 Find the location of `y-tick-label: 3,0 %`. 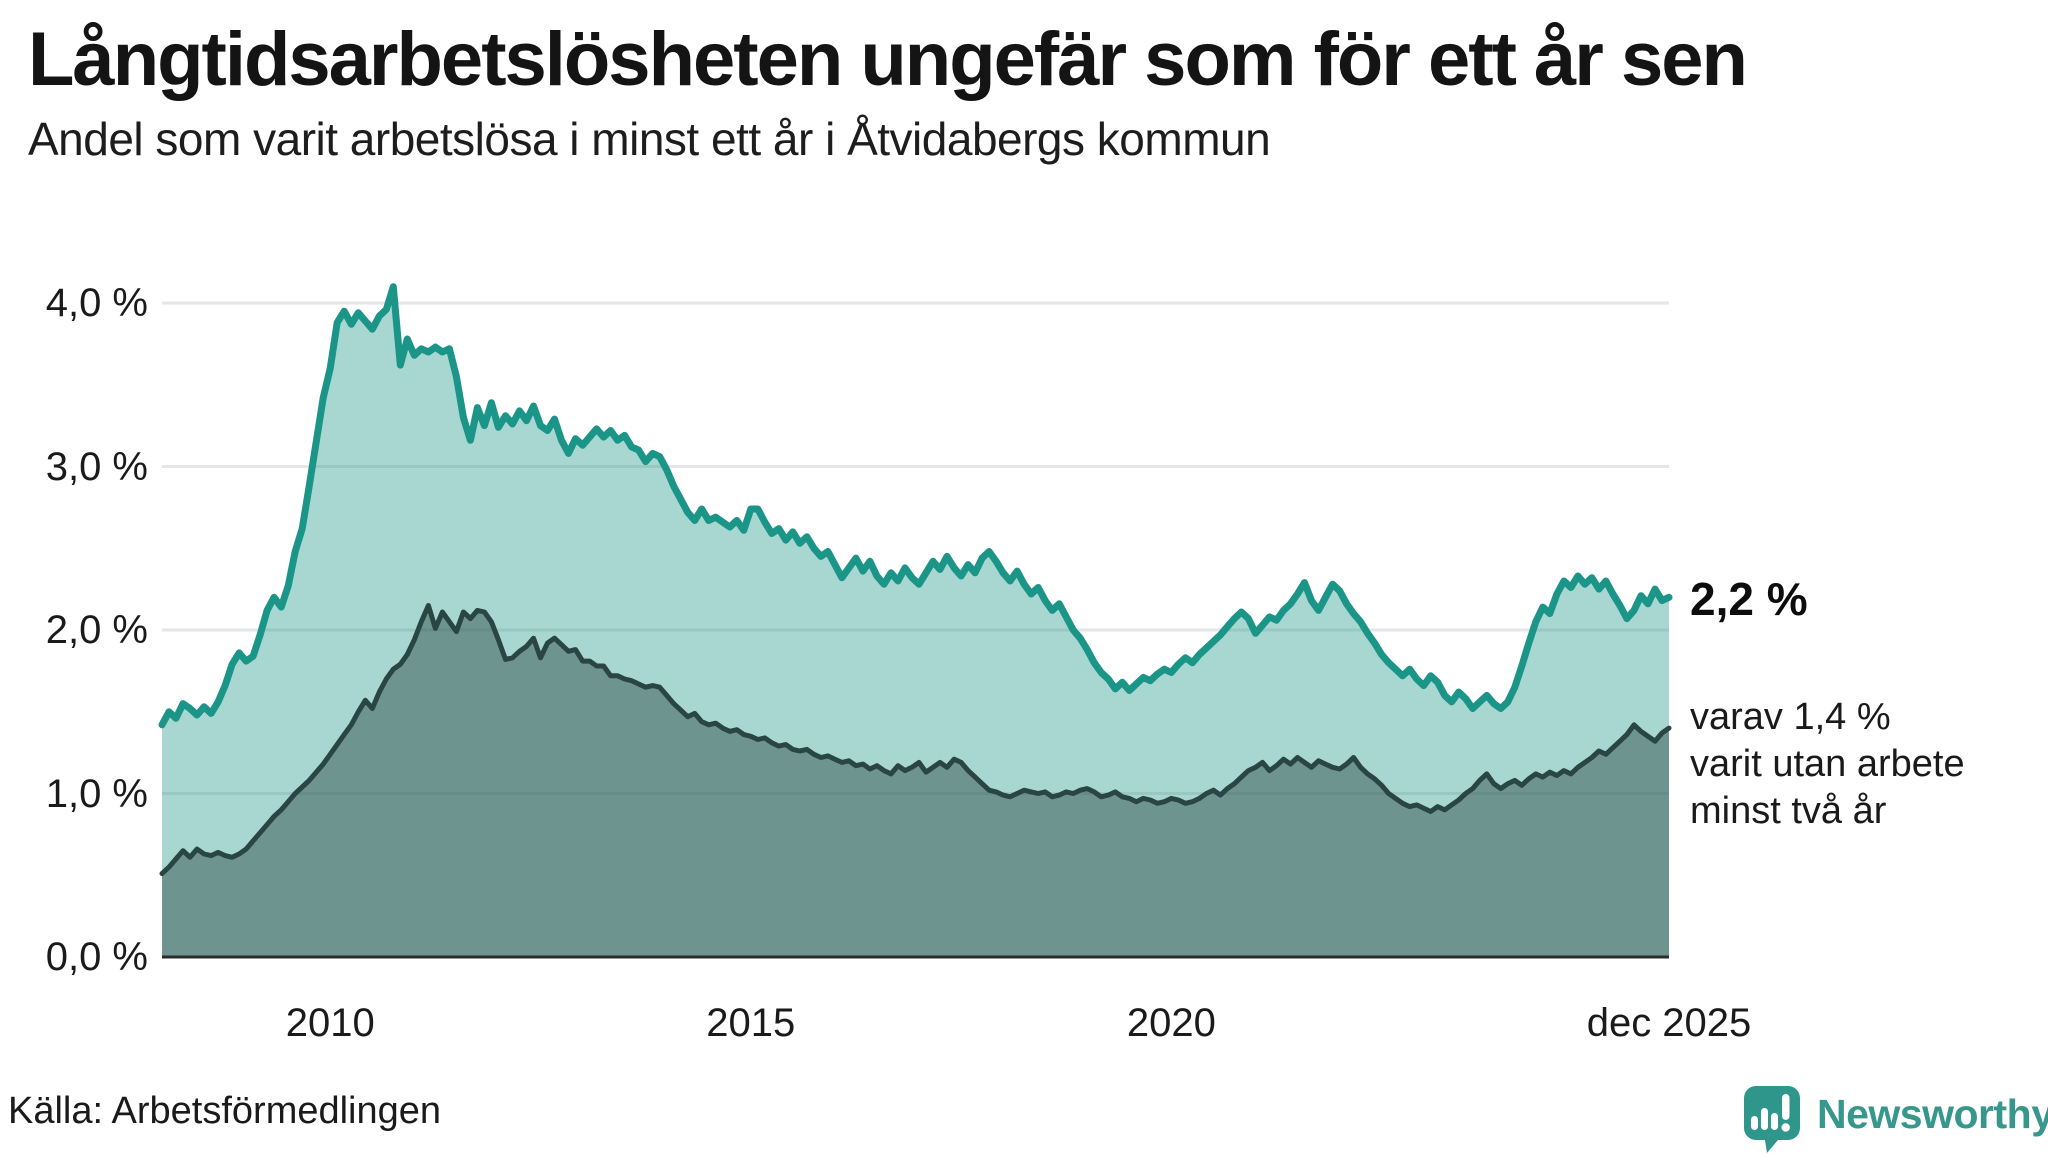

y-tick-label: 3,0 % is located at coordinates (96, 466).